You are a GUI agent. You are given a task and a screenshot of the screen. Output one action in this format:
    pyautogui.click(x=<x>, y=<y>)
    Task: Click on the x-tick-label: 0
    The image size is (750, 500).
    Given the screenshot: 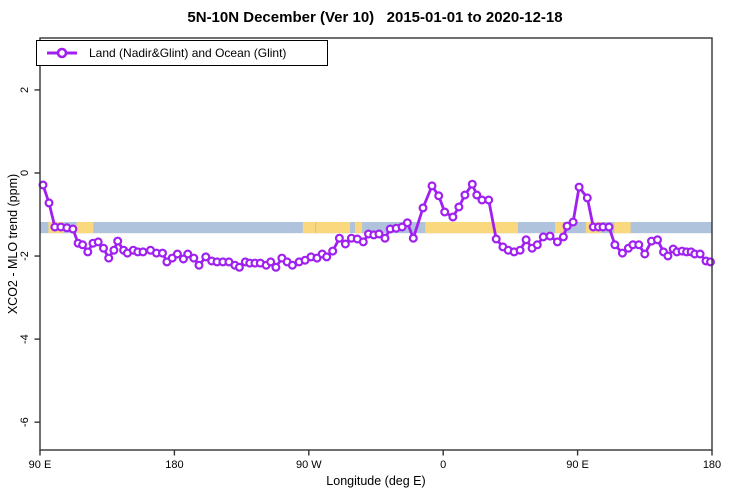 What is the action you would take?
    pyautogui.click(x=443, y=465)
    